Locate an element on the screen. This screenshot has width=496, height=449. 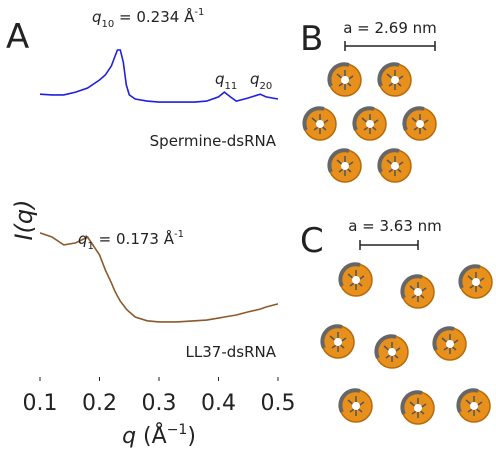
series-label: Spermine-dsRNA is located at coordinates (213, 141).